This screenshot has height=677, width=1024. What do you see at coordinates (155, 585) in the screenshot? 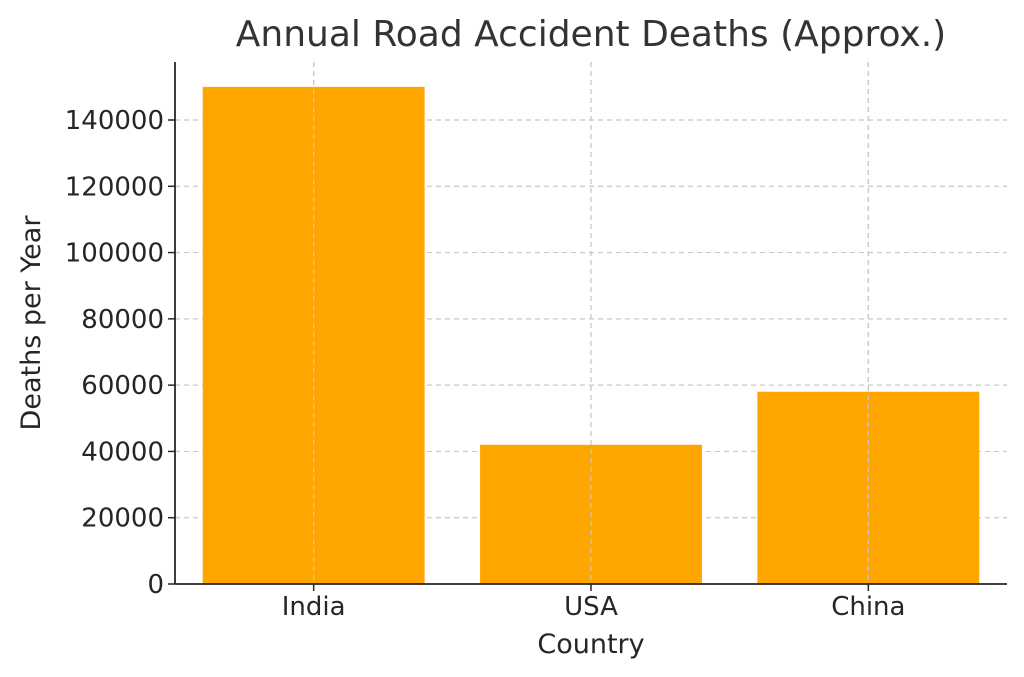
I see `y-tick-label: 0` at bounding box center [155, 585].